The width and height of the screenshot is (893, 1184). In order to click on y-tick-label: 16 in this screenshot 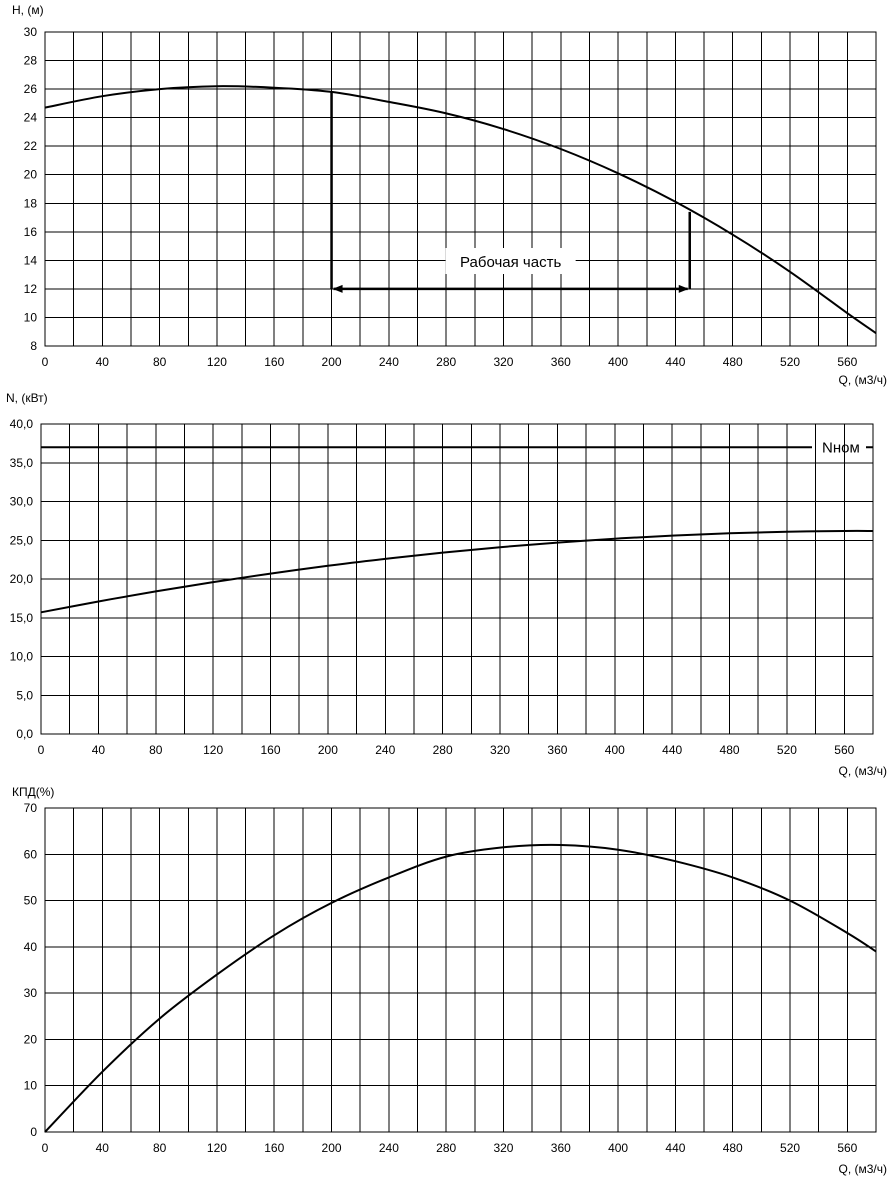, I will do `click(31, 232)`.